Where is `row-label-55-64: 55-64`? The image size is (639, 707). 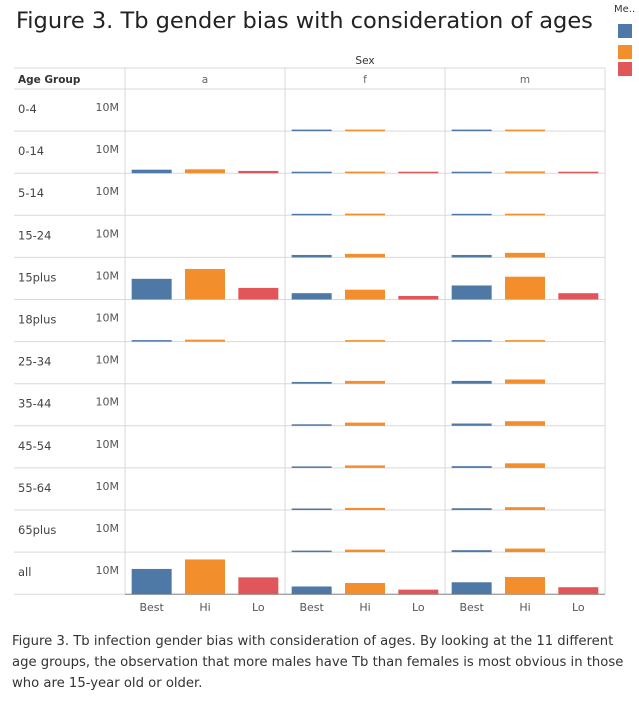 row-label-55-64: 55-64 is located at coordinates (34, 488).